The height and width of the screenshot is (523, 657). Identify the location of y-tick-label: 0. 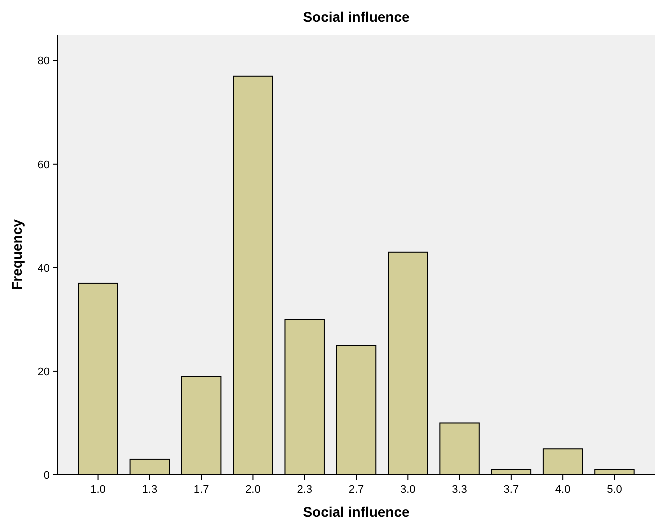
(47, 476).